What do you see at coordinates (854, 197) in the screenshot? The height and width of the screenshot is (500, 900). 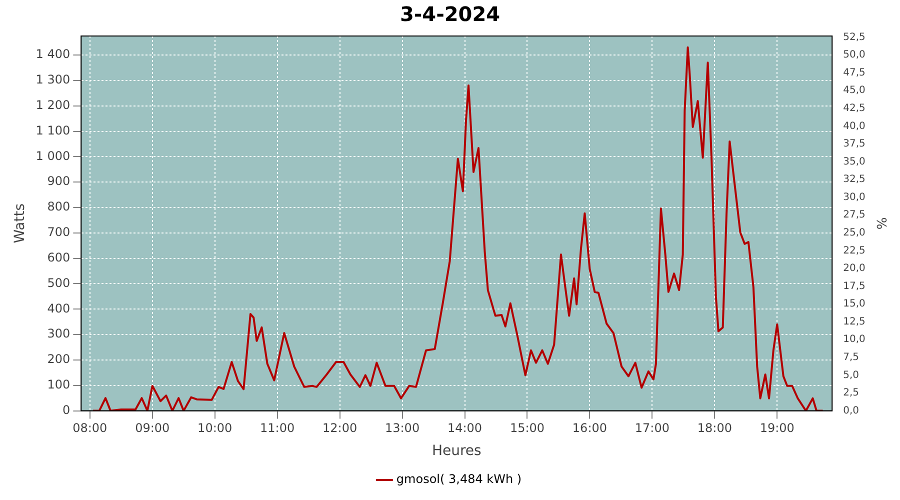 I see `y2-tick-label: 30,0` at bounding box center [854, 197].